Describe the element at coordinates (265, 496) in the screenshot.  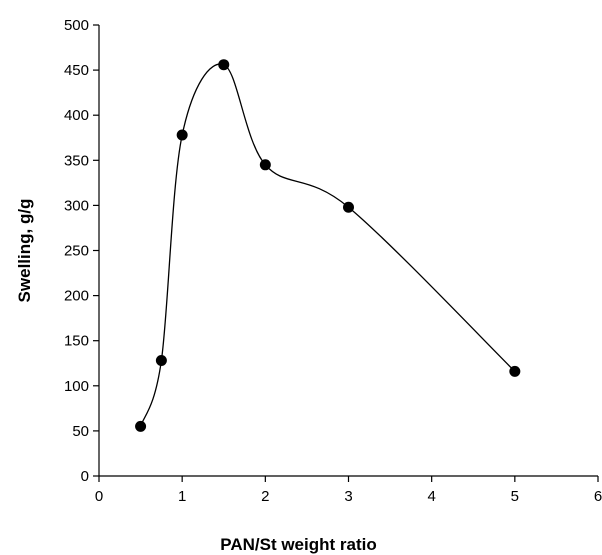
I see `x-tick-label: 2` at that location.